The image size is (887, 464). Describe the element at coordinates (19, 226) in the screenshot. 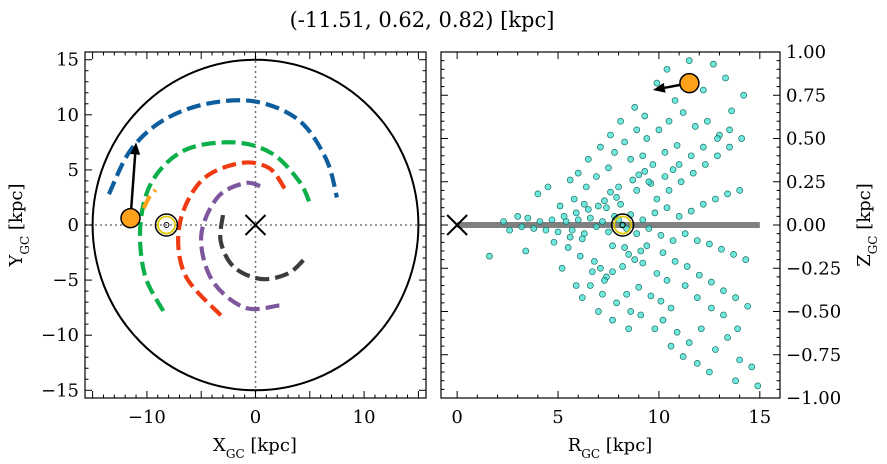

I see `left-y-axis-label: YGC [kpc]` at that location.